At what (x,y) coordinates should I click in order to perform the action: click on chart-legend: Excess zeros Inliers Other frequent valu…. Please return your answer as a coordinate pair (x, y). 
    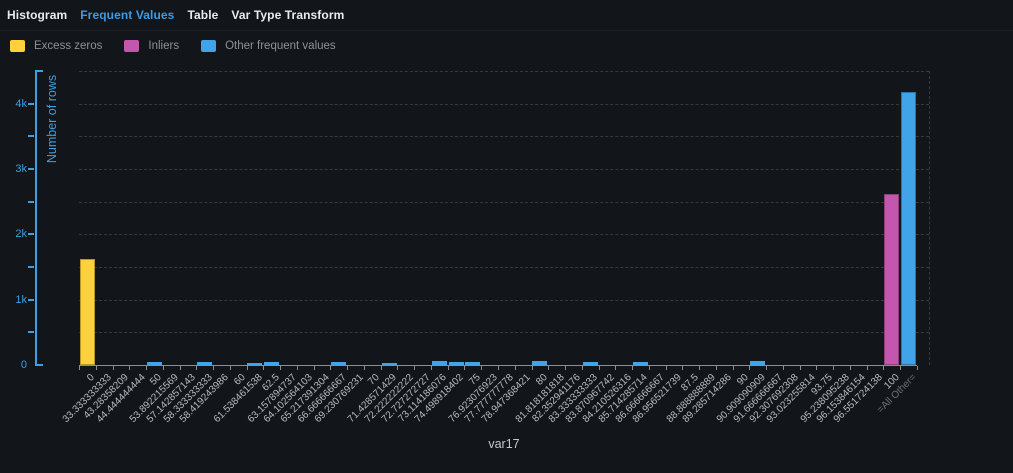
    Looking at the image, I should click on (173, 46).